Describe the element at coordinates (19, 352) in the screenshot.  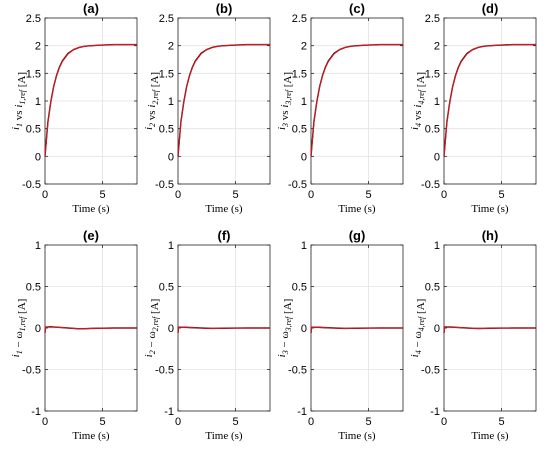
I see `y-label-s1: 1` at that location.